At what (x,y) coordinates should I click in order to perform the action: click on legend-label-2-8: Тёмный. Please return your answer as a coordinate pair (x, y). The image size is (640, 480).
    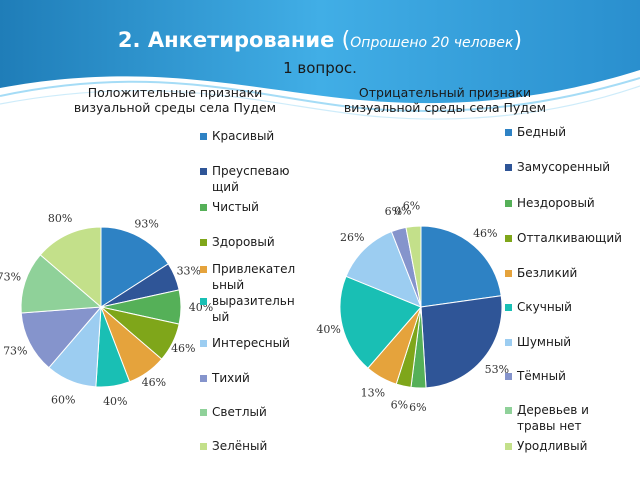
    Looking at the image, I should click on (569, 376).